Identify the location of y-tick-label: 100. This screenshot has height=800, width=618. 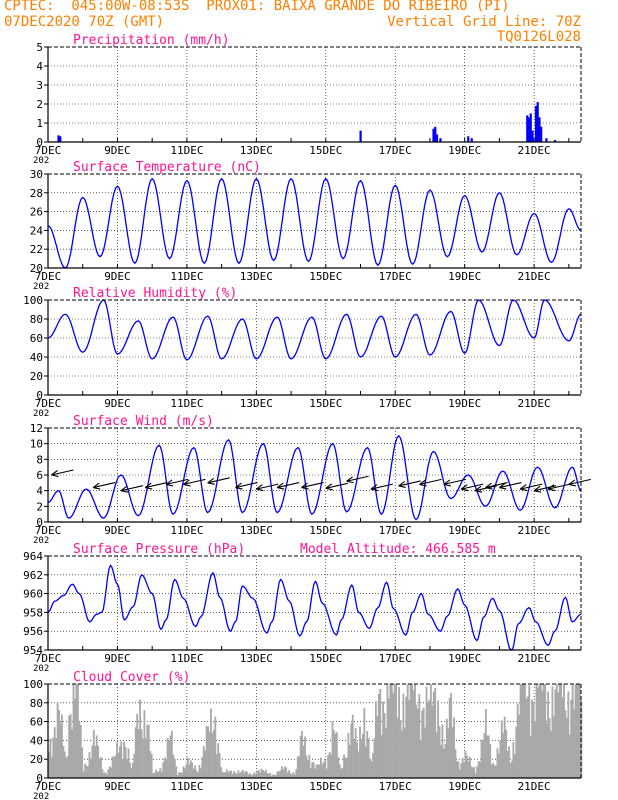
(33, 684).